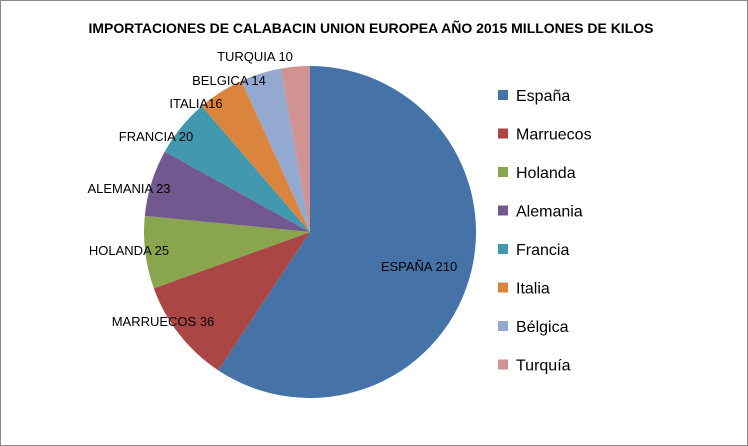  What do you see at coordinates (129, 250) in the screenshot?
I see `slice-label-holanda: HOLANDA 25` at bounding box center [129, 250].